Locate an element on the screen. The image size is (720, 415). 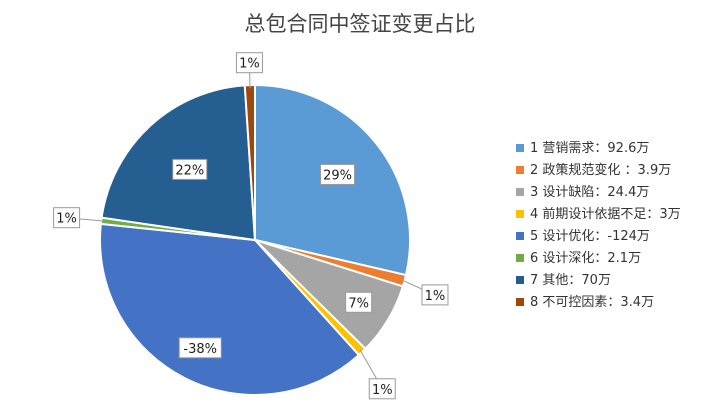
data-label-text: -38% is located at coordinates (200, 349).